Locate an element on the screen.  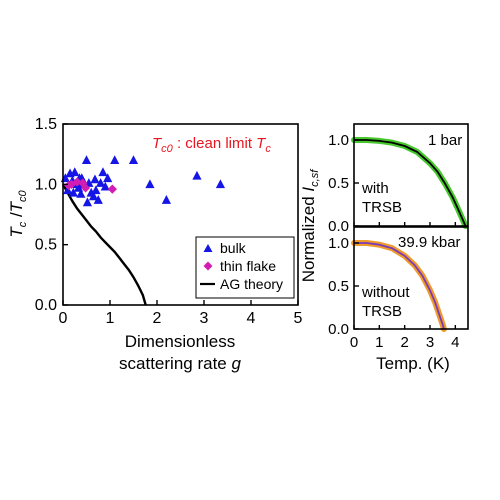
left-x-axis-label-line1: Dimensionless is located at coordinates (180, 341).